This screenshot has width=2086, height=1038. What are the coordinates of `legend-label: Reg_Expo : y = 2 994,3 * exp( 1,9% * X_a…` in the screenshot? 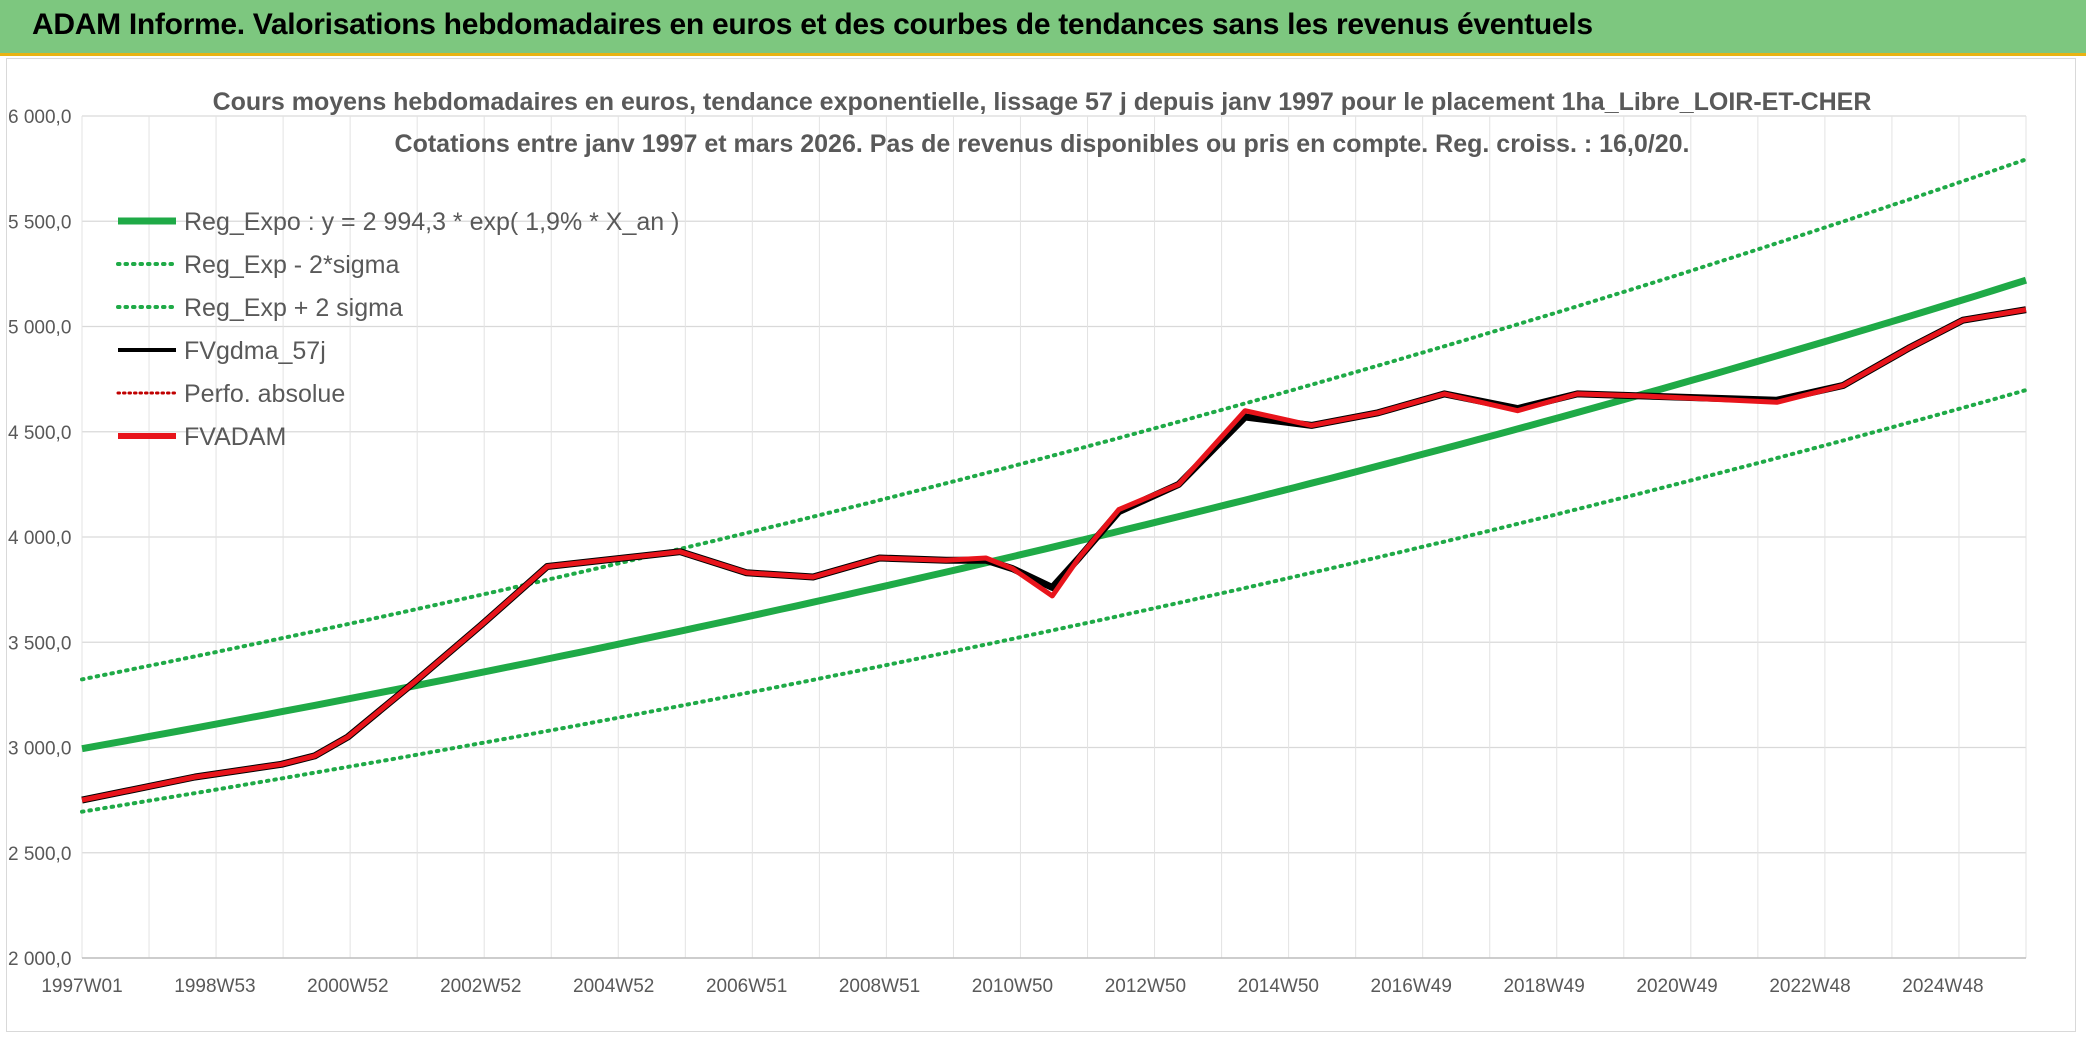 It's located at (431, 222).